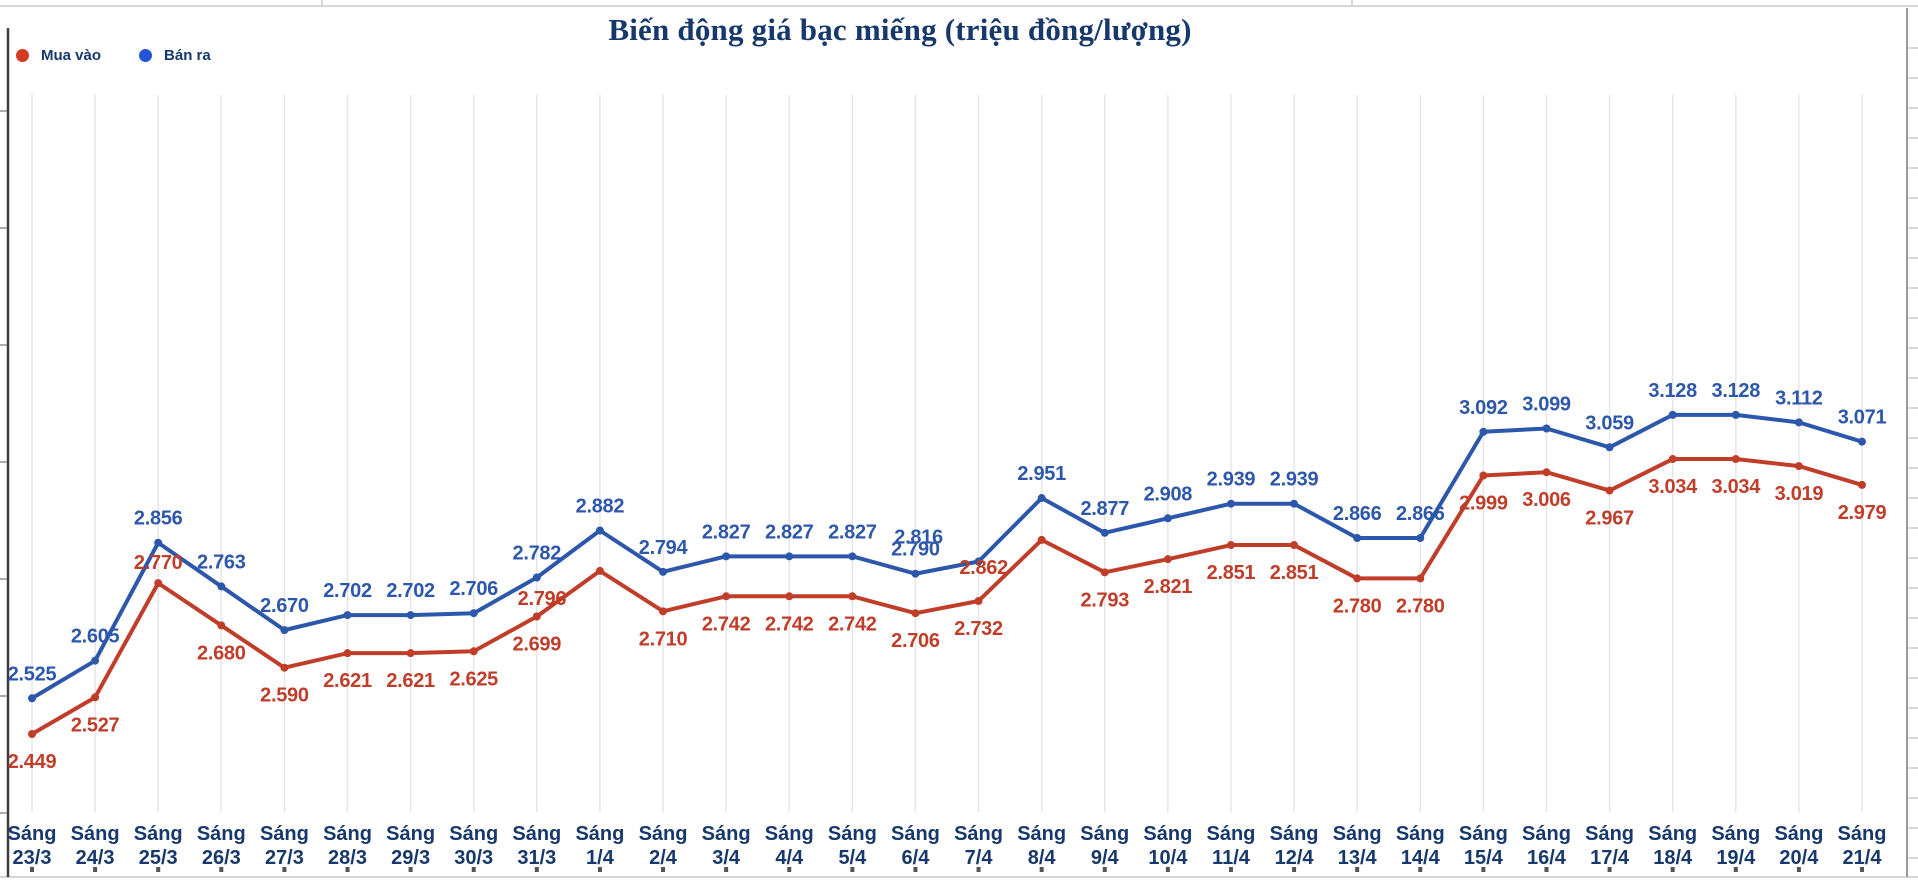 Image resolution: width=1918 pixels, height=882 pixels. I want to click on data-point-label-mua-vao: 2.680, so click(221, 653).